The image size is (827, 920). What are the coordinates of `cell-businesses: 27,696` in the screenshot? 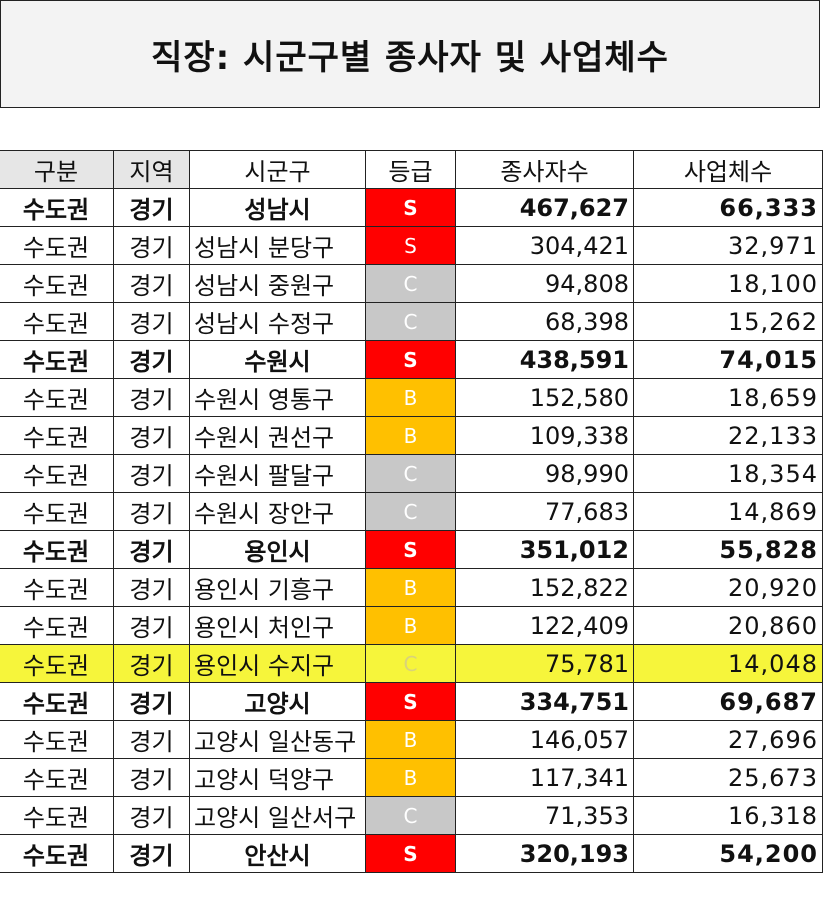 It's located at (728, 739).